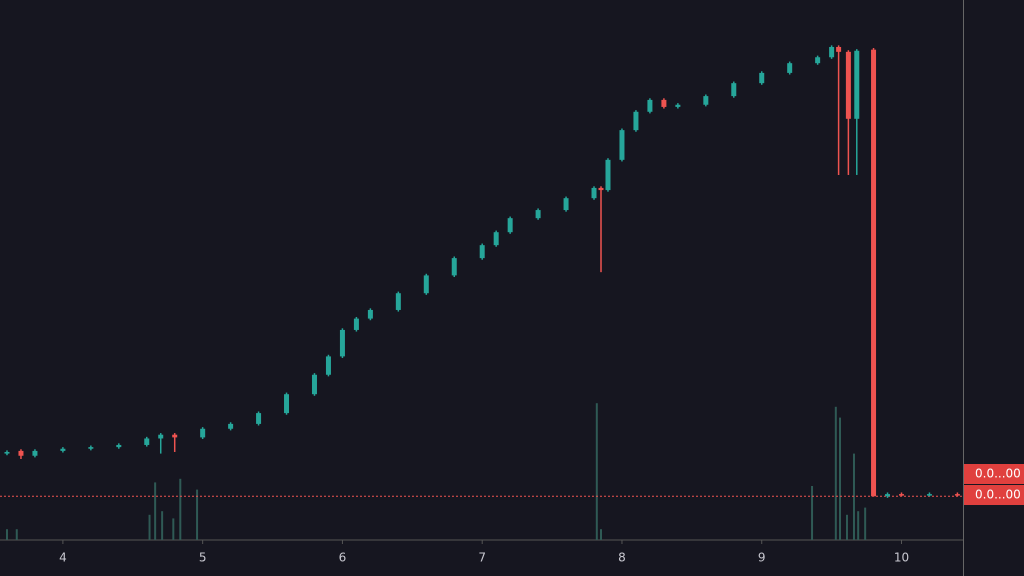 The width and height of the screenshot is (1024, 576). Describe the element at coordinates (63, 558) in the screenshot. I see `x-tick-label: 4` at that location.